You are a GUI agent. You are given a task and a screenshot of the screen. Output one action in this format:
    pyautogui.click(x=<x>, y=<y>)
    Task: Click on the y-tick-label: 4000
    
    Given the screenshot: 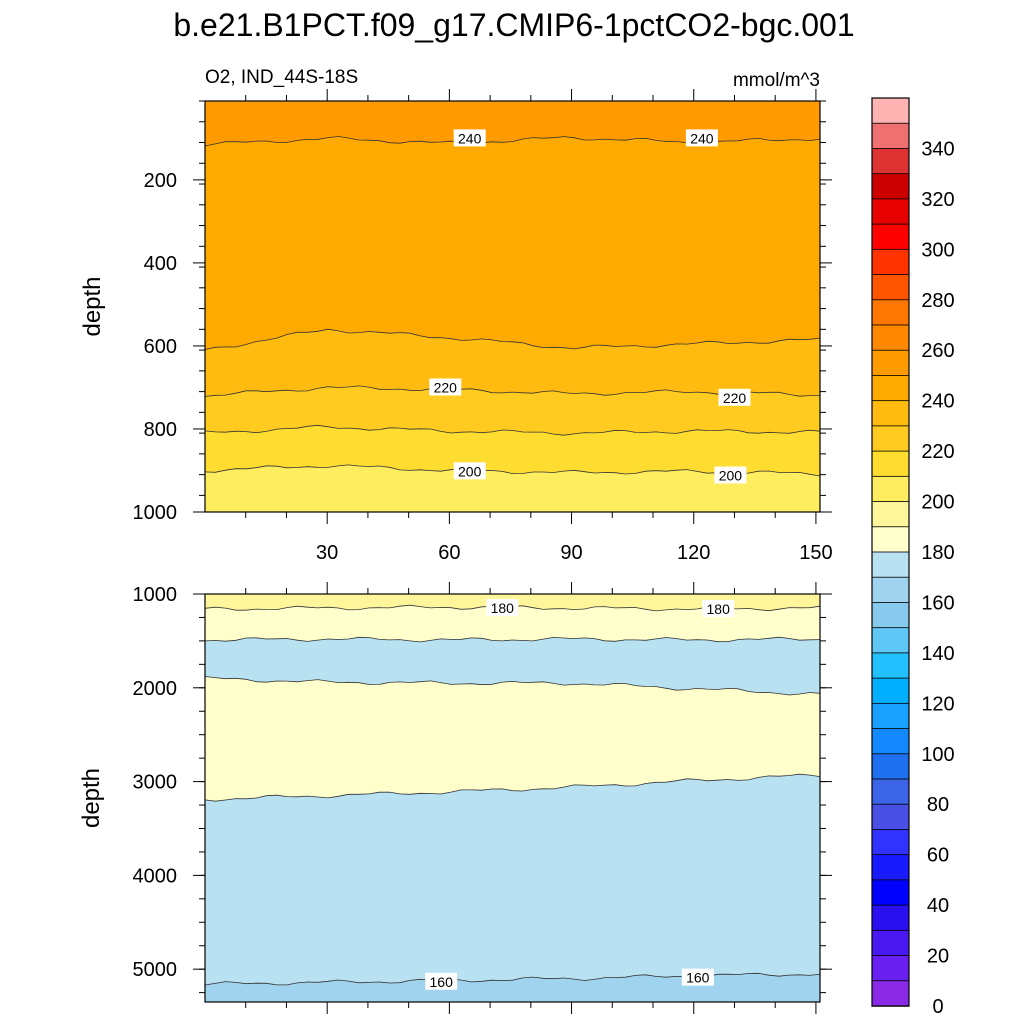 What is the action you would take?
    pyautogui.click(x=155, y=876)
    